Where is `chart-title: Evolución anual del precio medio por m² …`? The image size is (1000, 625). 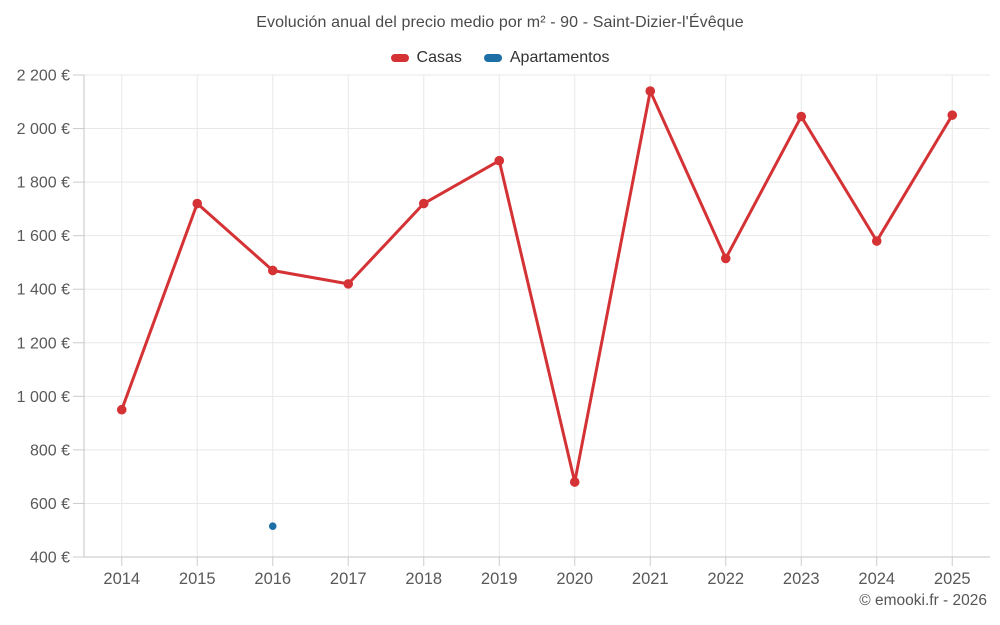 chart-title: Evolución anual del precio medio por m² … is located at coordinates (500, 22).